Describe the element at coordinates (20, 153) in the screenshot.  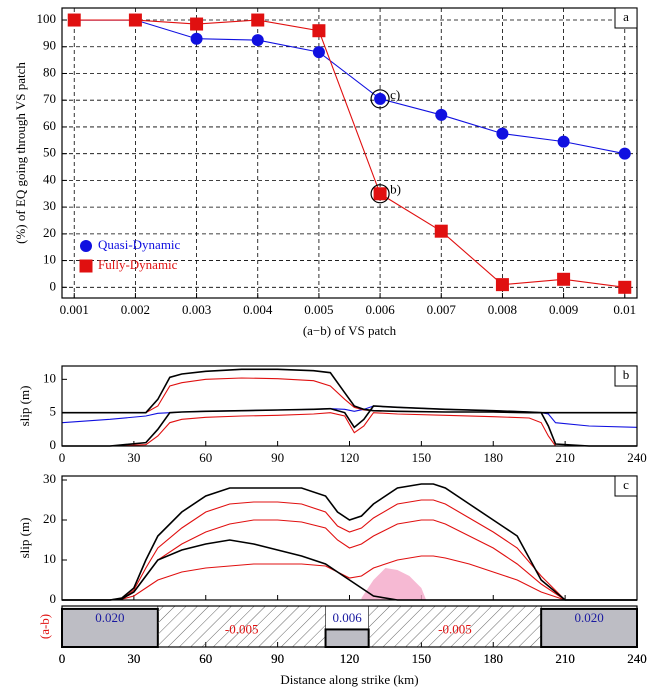
I see `y-axis-label: (%) of EQ going through VS patch` at that location.